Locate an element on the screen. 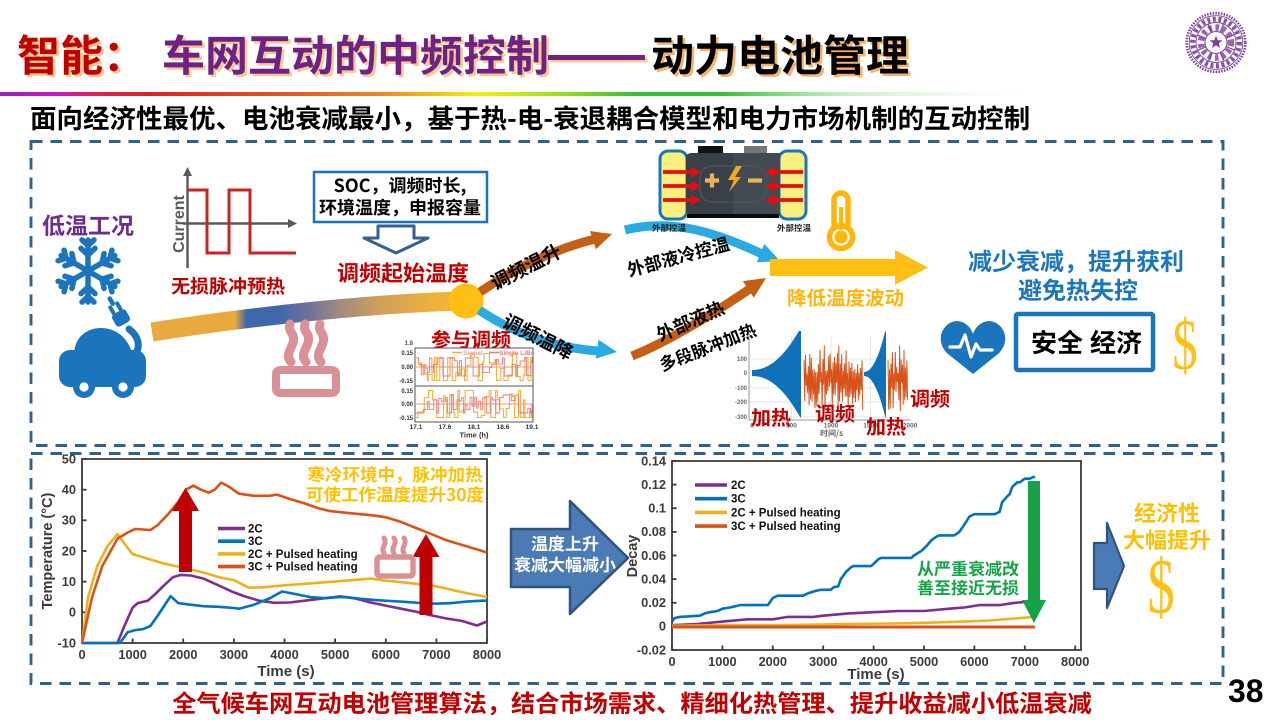 The width and height of the screenshot is (1280, 720). svg-text: 40 is located at coordinates (69, 489).